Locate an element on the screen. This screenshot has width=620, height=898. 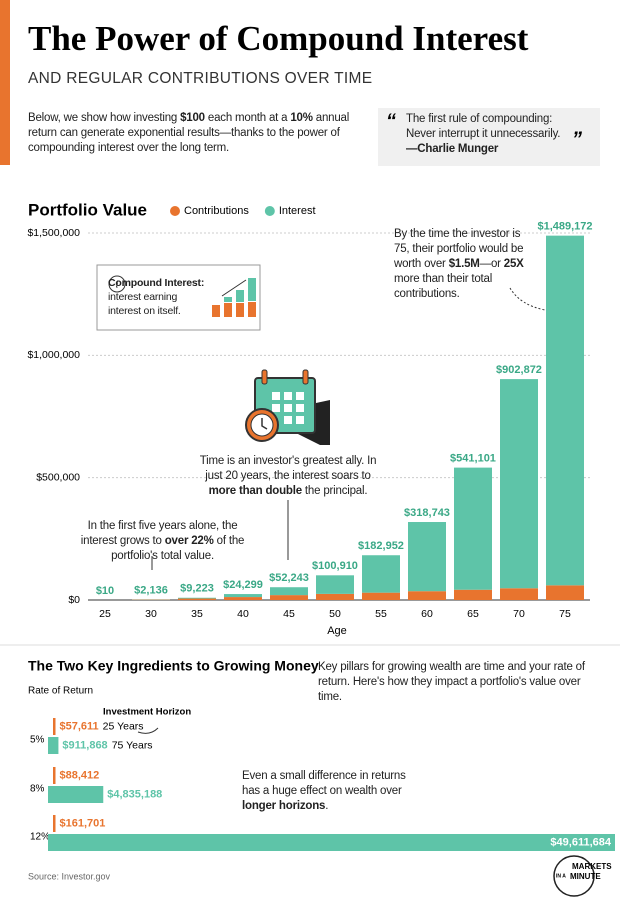
value-label: $52,243 is located at coordinates (289, 578).